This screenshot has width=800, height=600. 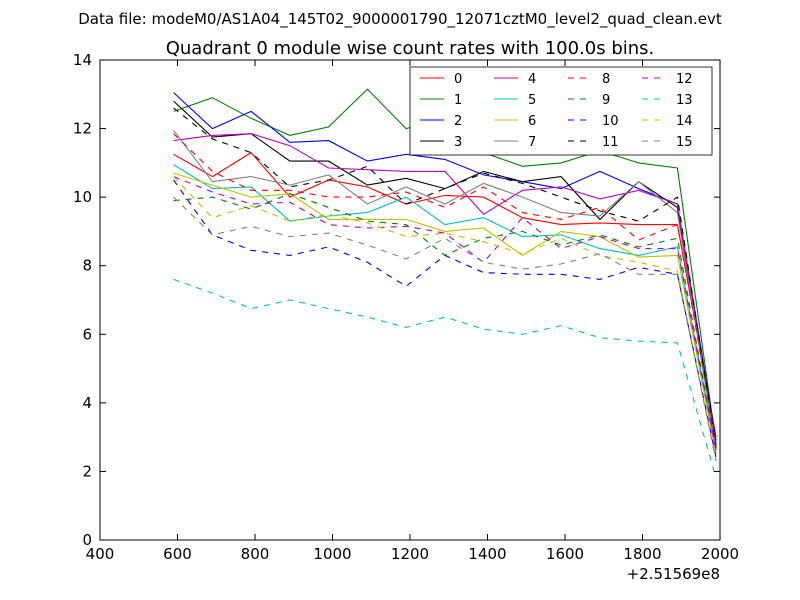 What do you see at coordinates (82, 197) in the screenshot?
I see `y-tick-label: 10` at bounding box center [82, 197].